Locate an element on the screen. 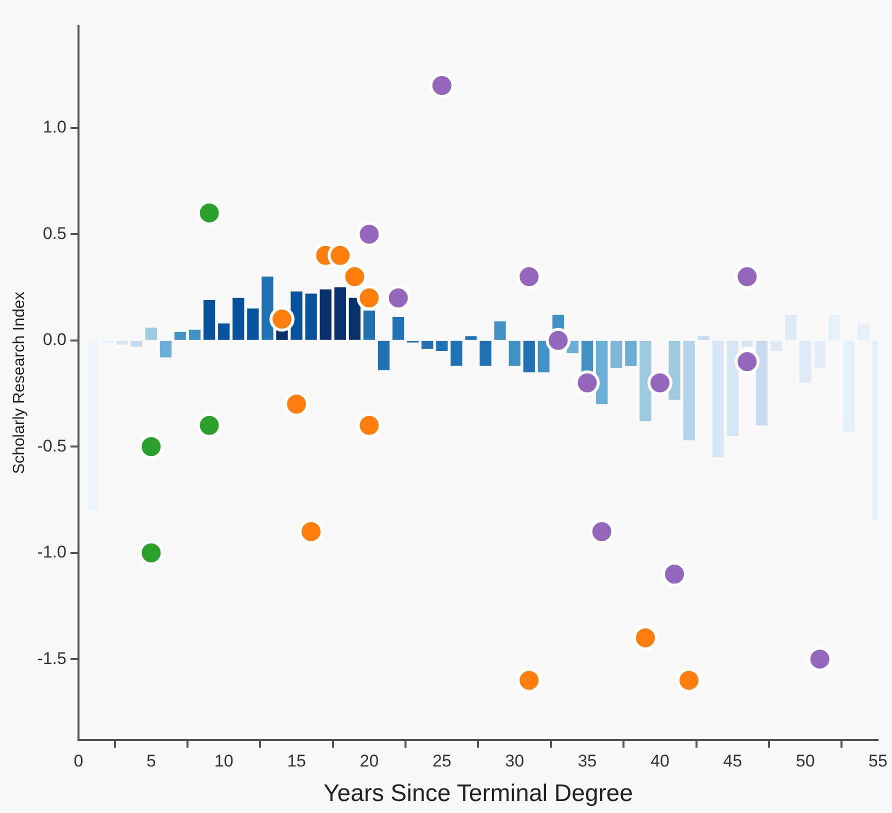 This screenshot has height=813, width=892. x-tick-label: 55 is located at coordinates (878, 761).